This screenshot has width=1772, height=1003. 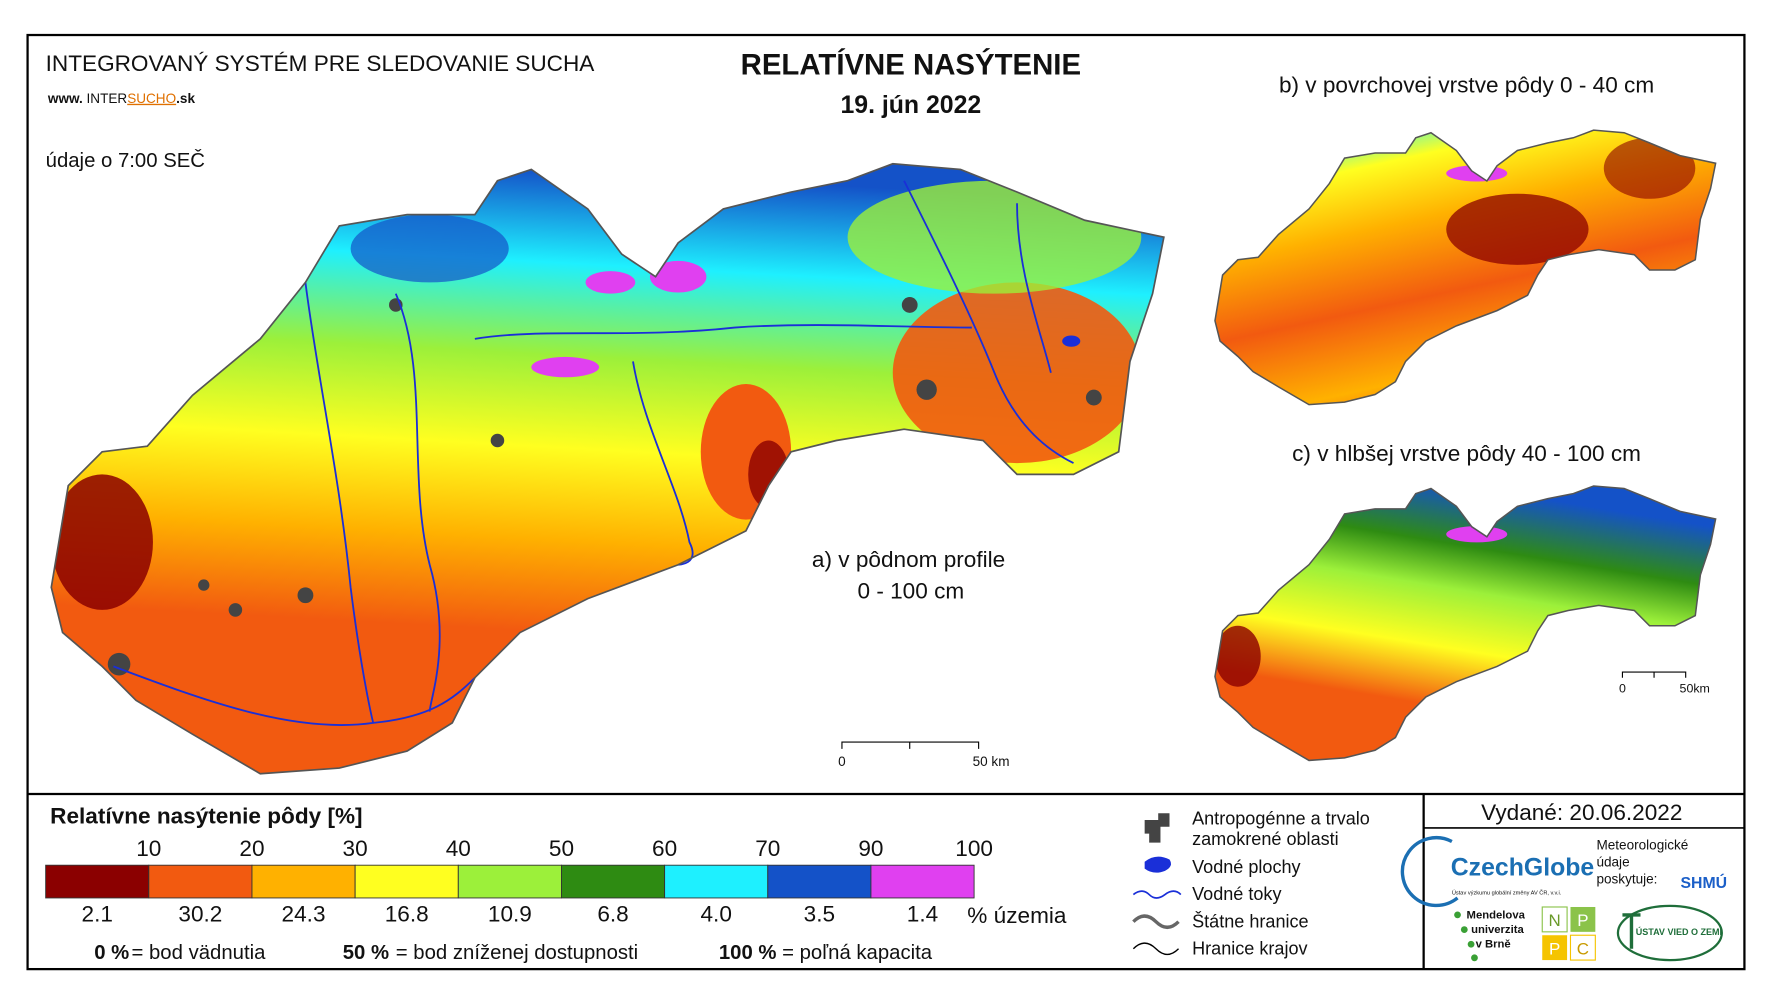 What do you see at coordinates (1612, 861) in the screenshot?
I see `meteo-text: údaje` at bounding box center [1612, 861].